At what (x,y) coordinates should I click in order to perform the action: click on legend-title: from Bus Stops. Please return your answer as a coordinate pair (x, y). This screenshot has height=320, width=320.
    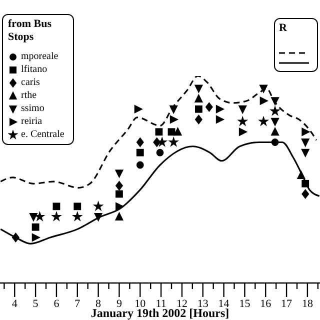
    Looking at the image, I should click on (30, 31).